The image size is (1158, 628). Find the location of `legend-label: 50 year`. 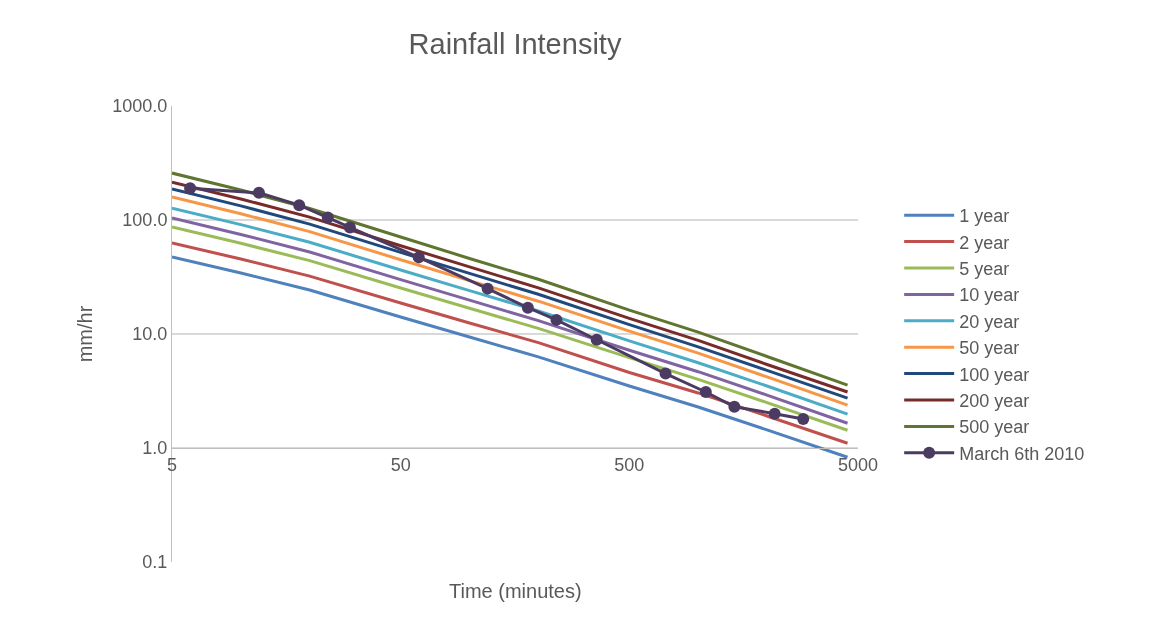

legend-label: 50 year is located at coordinates (989, 348).